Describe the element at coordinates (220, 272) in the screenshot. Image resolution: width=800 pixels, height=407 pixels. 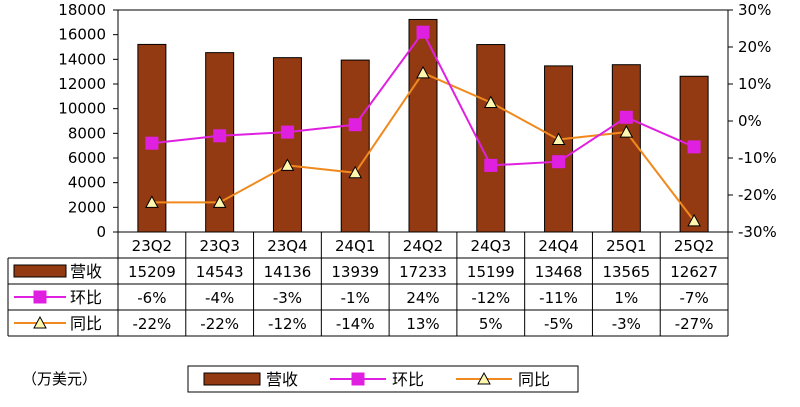
I see `table-value-revenue: 14543` at that location.